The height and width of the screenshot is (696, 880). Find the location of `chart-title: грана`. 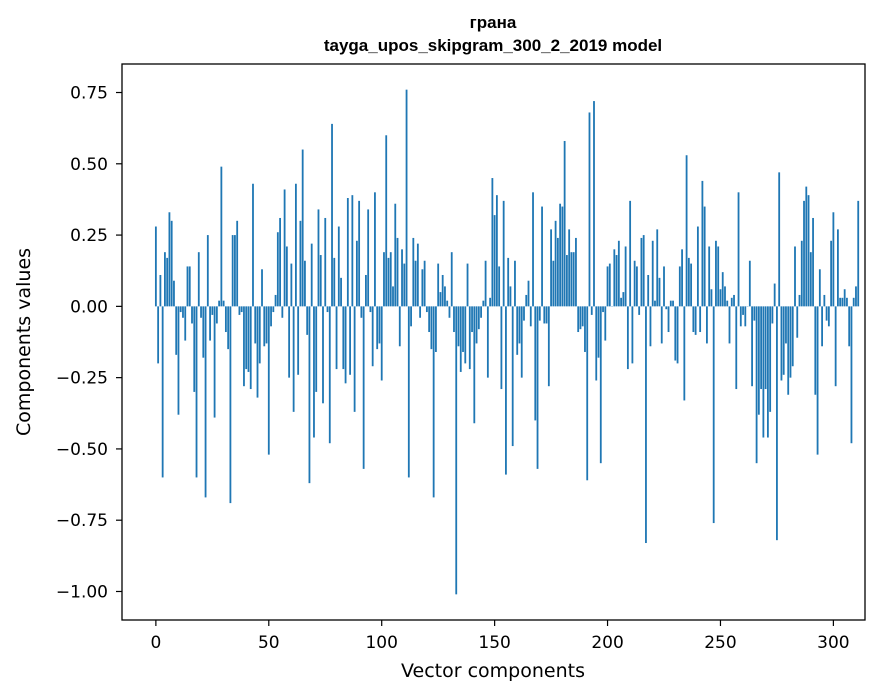

chart-title: грана is located at coordinates (493, 22).